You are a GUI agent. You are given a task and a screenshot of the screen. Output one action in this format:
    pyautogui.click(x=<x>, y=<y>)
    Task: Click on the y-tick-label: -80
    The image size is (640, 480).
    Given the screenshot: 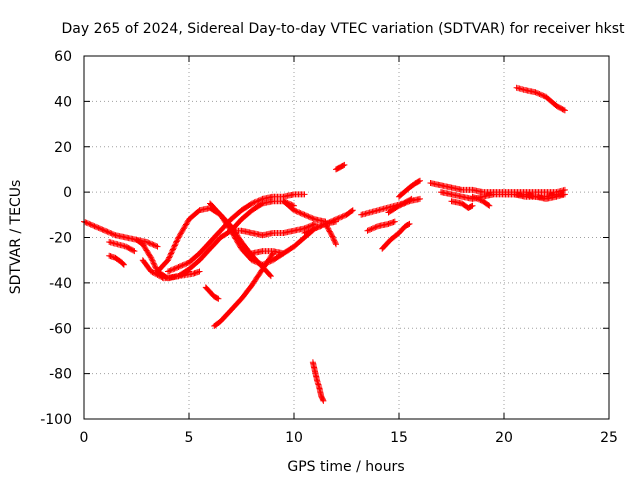 What is the action you would take?
    pyautogui.click(x=60, y=375)
    